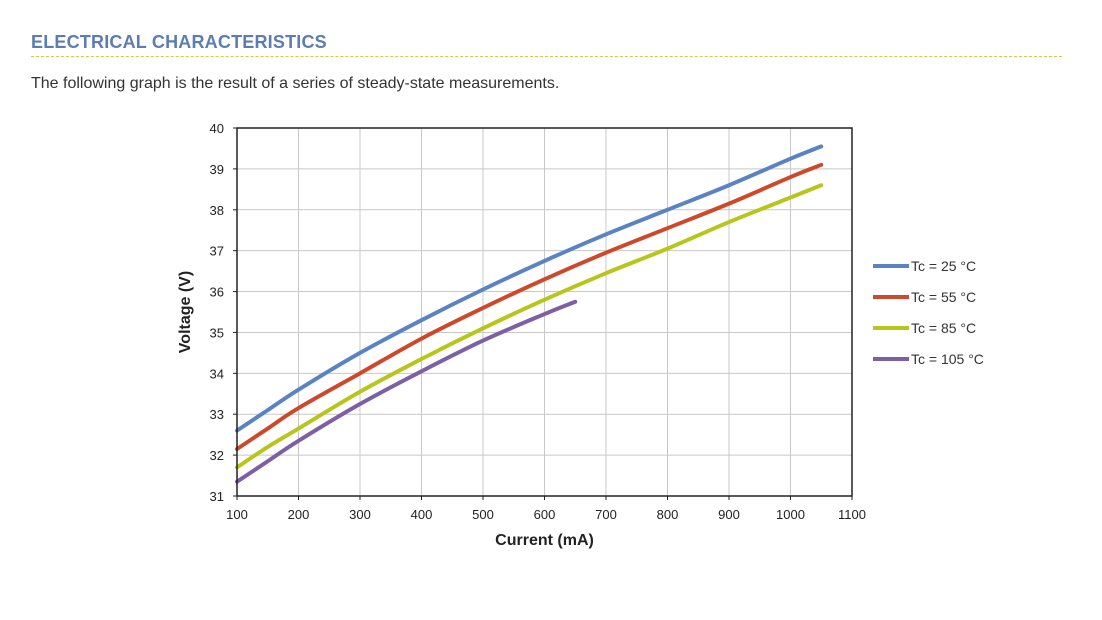 This screenshot has width=1102, height=620. I want to click on x-tick-labels: 100 200 300 400 500 600 700 800 900 1000 1100, so click(546, 509).